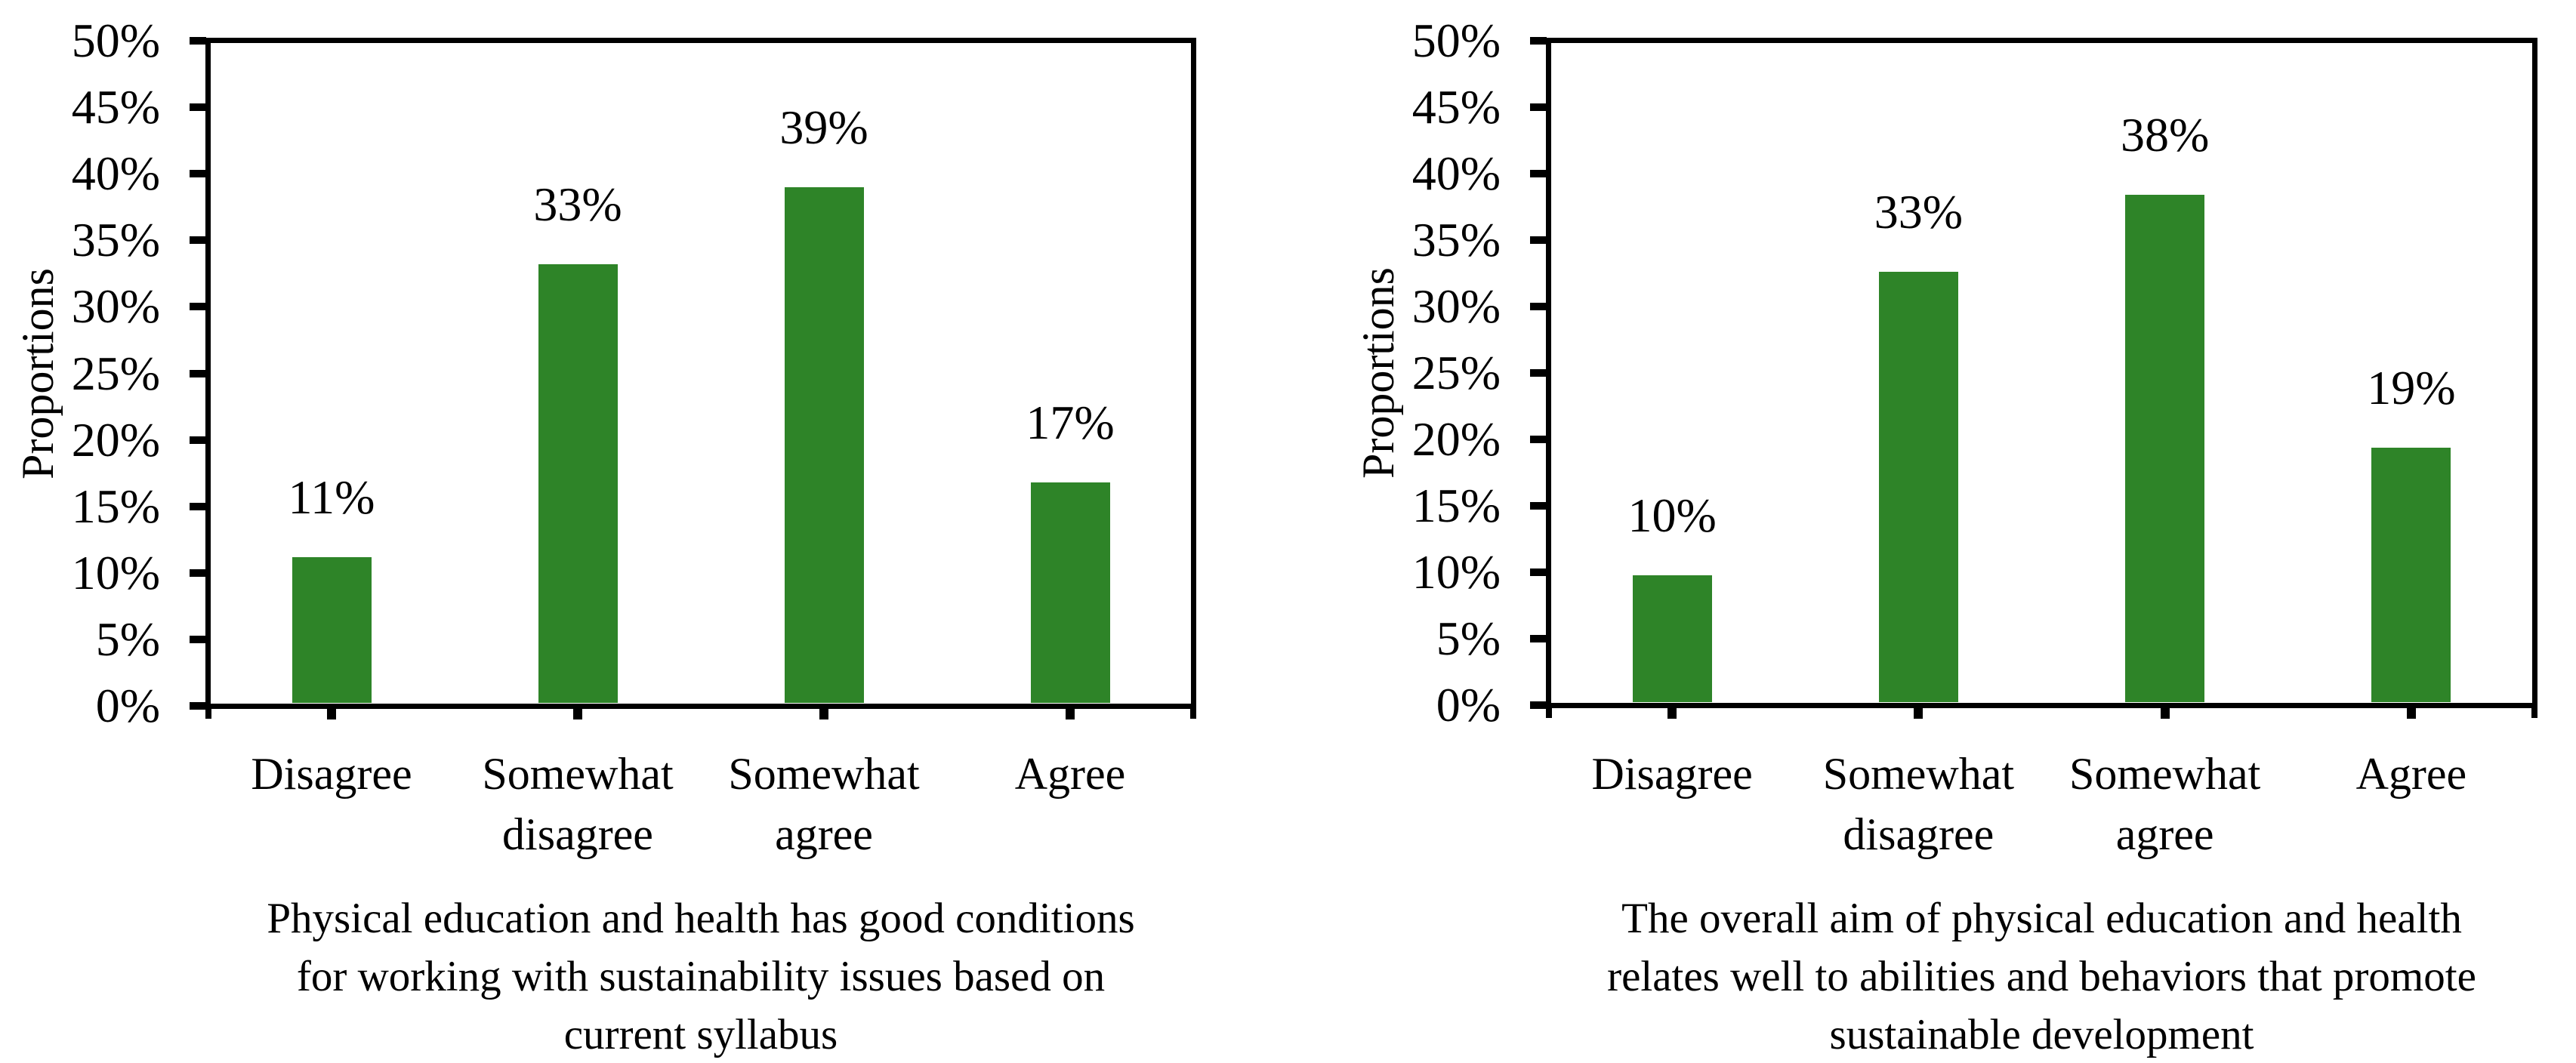 Image resolution: width=2576 pixels, height=1063 pixels. Describe the element at coordinates (2411, 387) in the screenshot. I see `bar-value-label: 19%` at that location.